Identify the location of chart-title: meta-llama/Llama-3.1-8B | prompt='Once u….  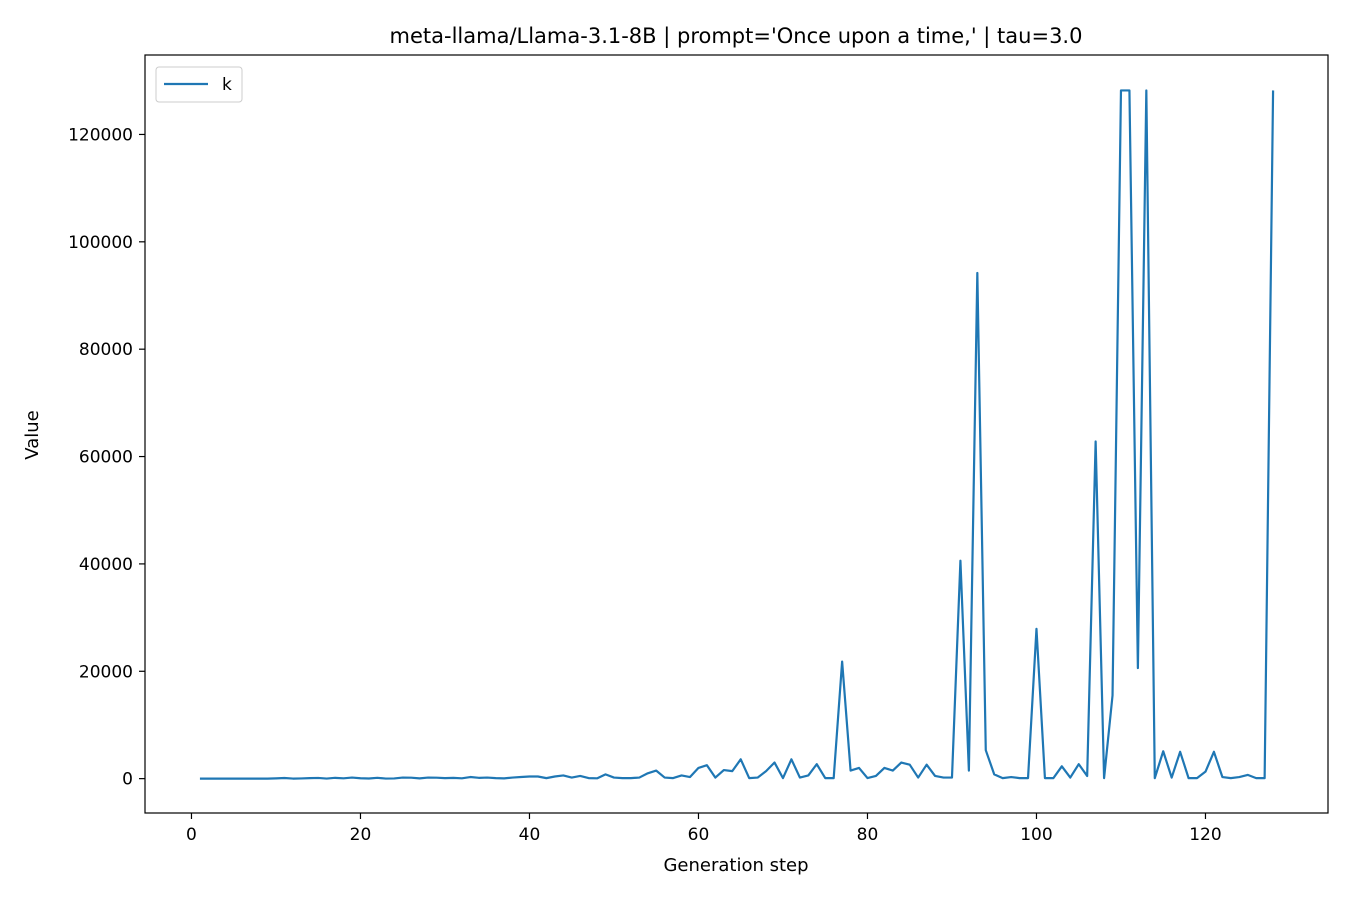
(736, 36).